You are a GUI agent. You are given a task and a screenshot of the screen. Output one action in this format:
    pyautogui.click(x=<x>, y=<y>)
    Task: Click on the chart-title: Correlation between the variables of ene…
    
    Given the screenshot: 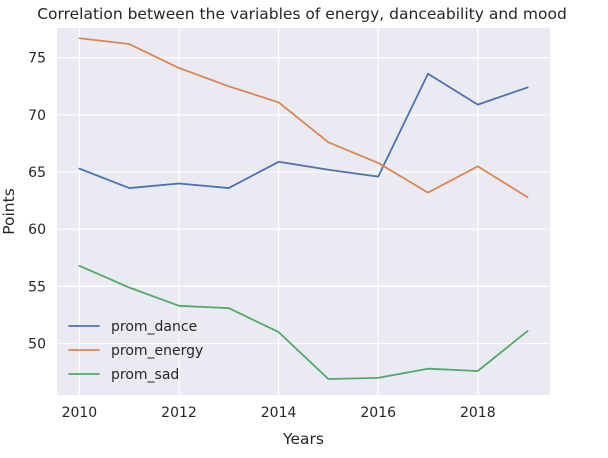 What is the action you would take?
    pyautogui.click(x=302, y=14)
    